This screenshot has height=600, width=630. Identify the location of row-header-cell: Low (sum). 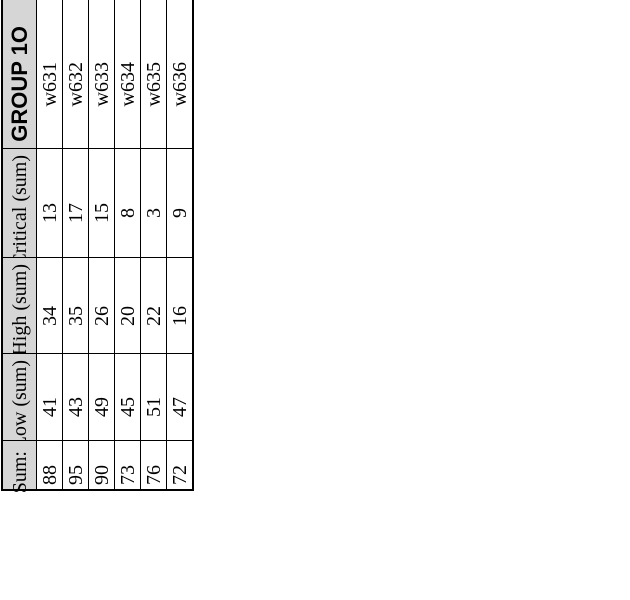
(19, 397).